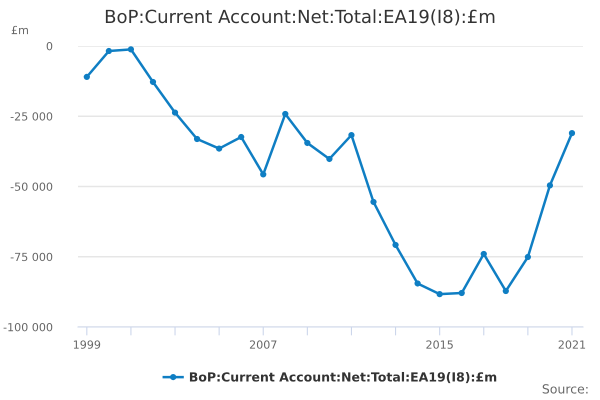 This screenshot has height=400, width=600. Describe the element at coordinates (31, 186) in the screenshot. I see `y-tick-label: -50 000` at that location.